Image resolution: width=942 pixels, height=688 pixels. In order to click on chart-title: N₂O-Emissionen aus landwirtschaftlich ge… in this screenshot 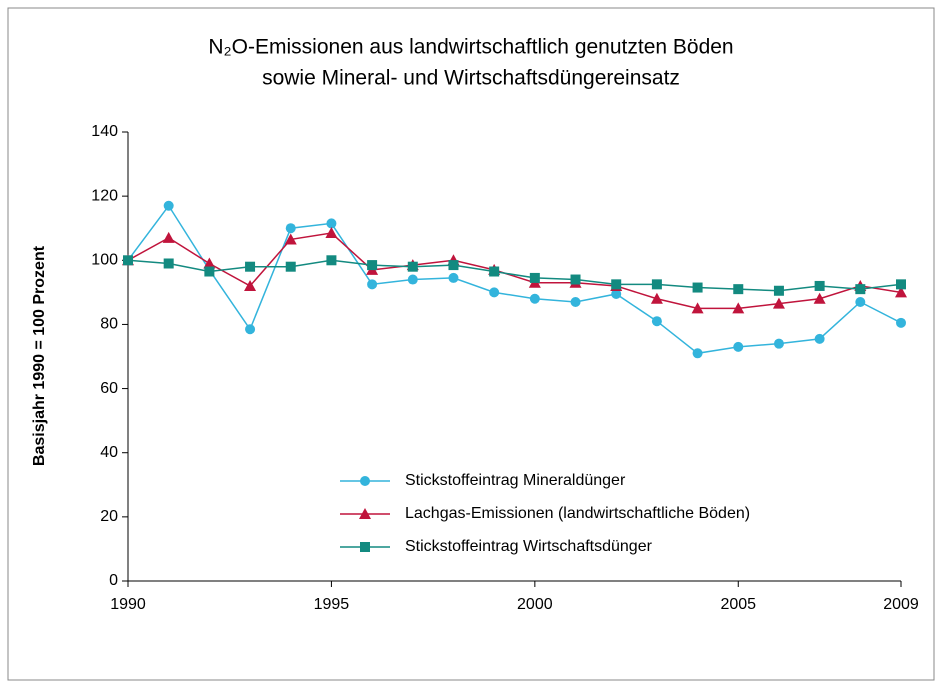, I will do `click(470, 47)`.